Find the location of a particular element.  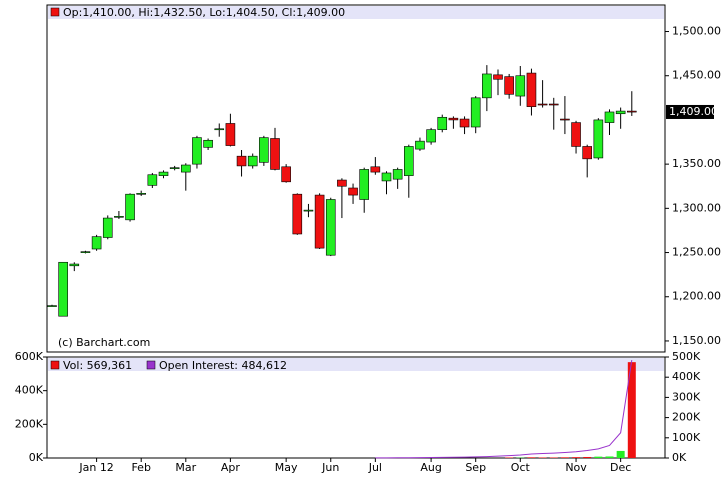

x-tick-label: Apr is located at coordinates (231, 467).